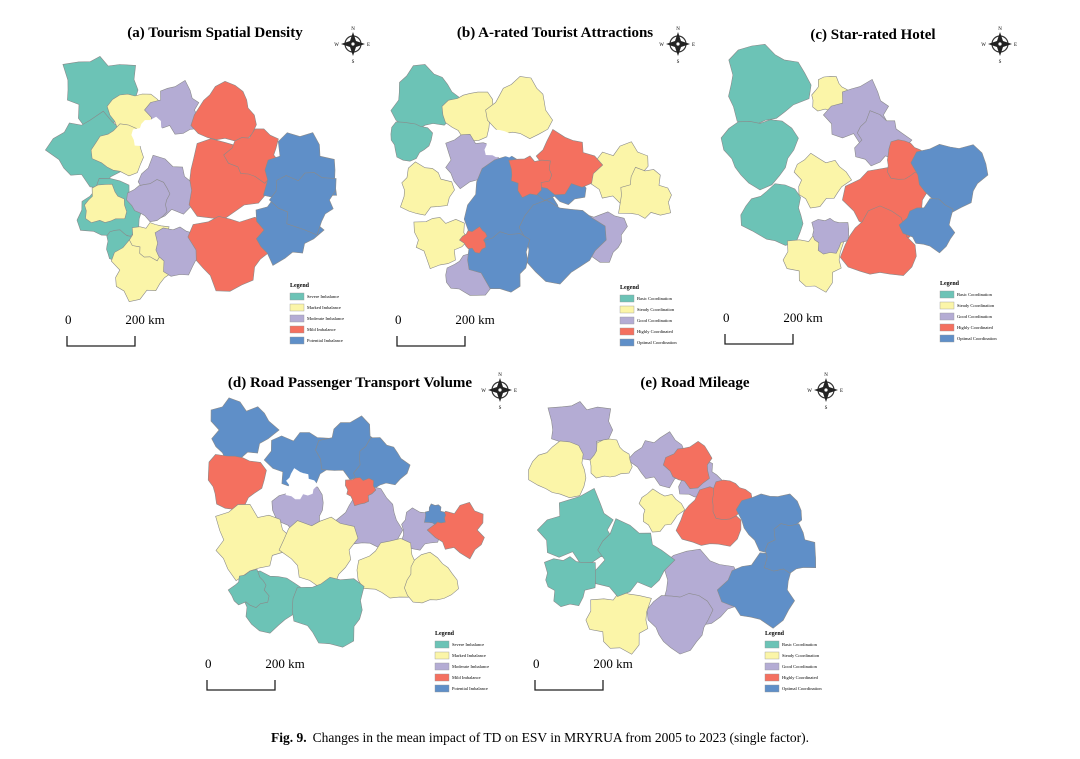  I want to click on compass-w: W, so click(983, 45).